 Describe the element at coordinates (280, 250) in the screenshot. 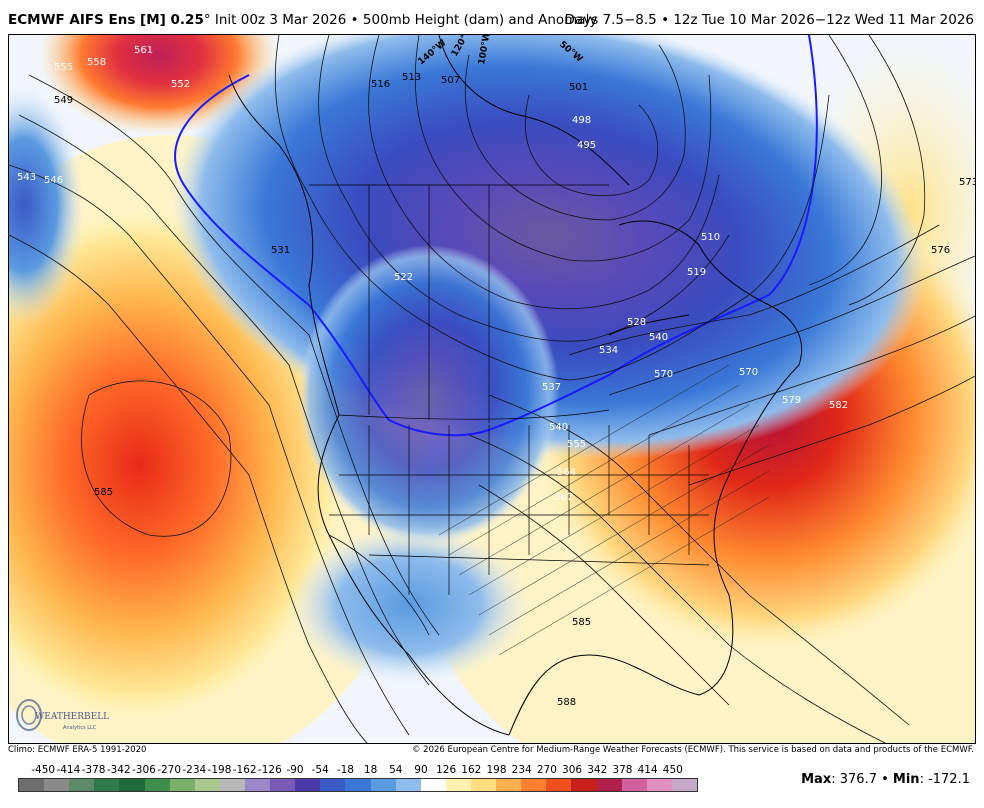

I see `contour-label: 531` at that location.